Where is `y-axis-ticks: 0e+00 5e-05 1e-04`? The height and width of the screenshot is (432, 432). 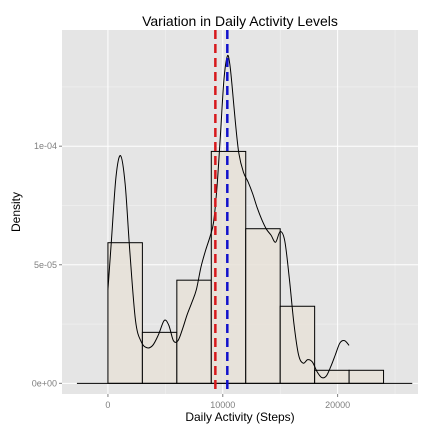
y-axis-ticks: 0e+00 5e-05 1e-04 is located at coordinates (47, 264).